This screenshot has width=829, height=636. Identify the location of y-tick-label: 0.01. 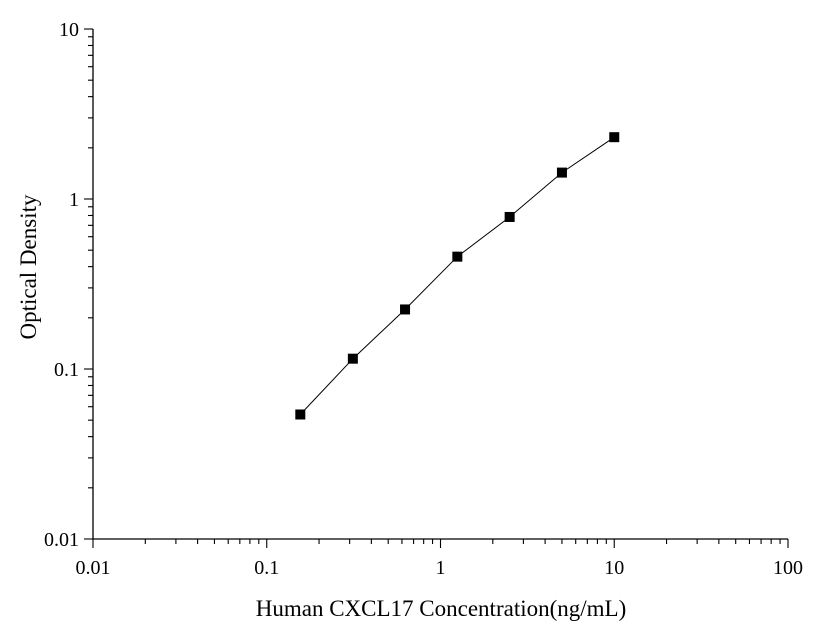
(61, 540).